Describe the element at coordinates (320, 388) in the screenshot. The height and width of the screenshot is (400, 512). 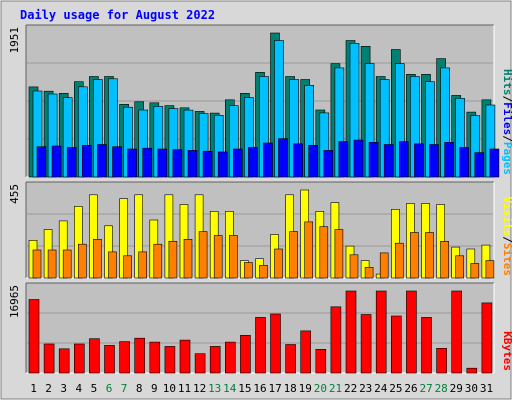
I see `x-tick-label-day-20: 20` at that location.